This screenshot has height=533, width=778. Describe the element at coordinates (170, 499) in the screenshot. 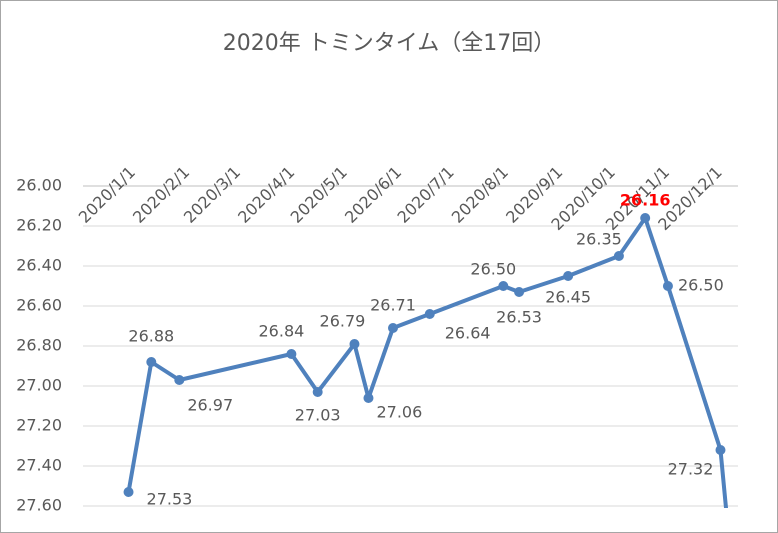

I see `data-label: 27.53` at that location.